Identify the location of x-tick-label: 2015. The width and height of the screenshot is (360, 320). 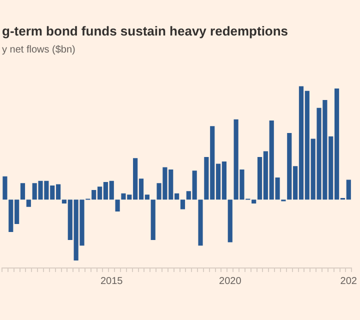
(112, 281).